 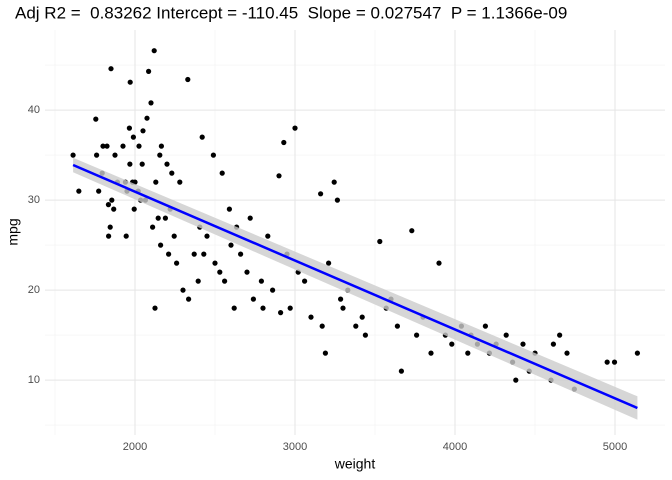 What do you see at coordinates (355, 464) in the screenshot?
I see `x-axis-title: weight` at bounding box center [355, 464].